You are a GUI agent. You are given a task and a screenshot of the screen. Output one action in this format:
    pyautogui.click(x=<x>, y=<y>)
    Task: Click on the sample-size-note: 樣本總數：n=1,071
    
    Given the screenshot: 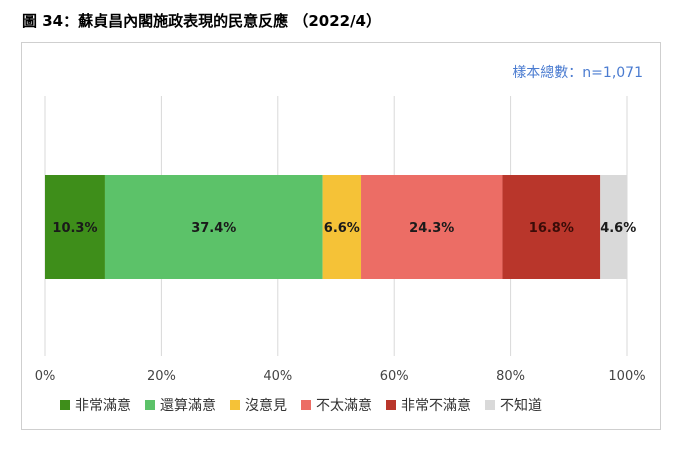 What is the action you would take?
    pyautogui.click(x=577, y=72)
    